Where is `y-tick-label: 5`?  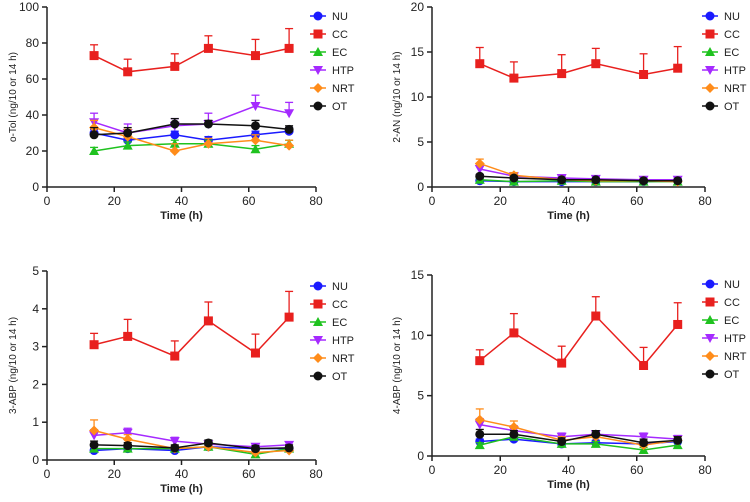
y-tick-label: 5 is located at coordinates (35, 271).